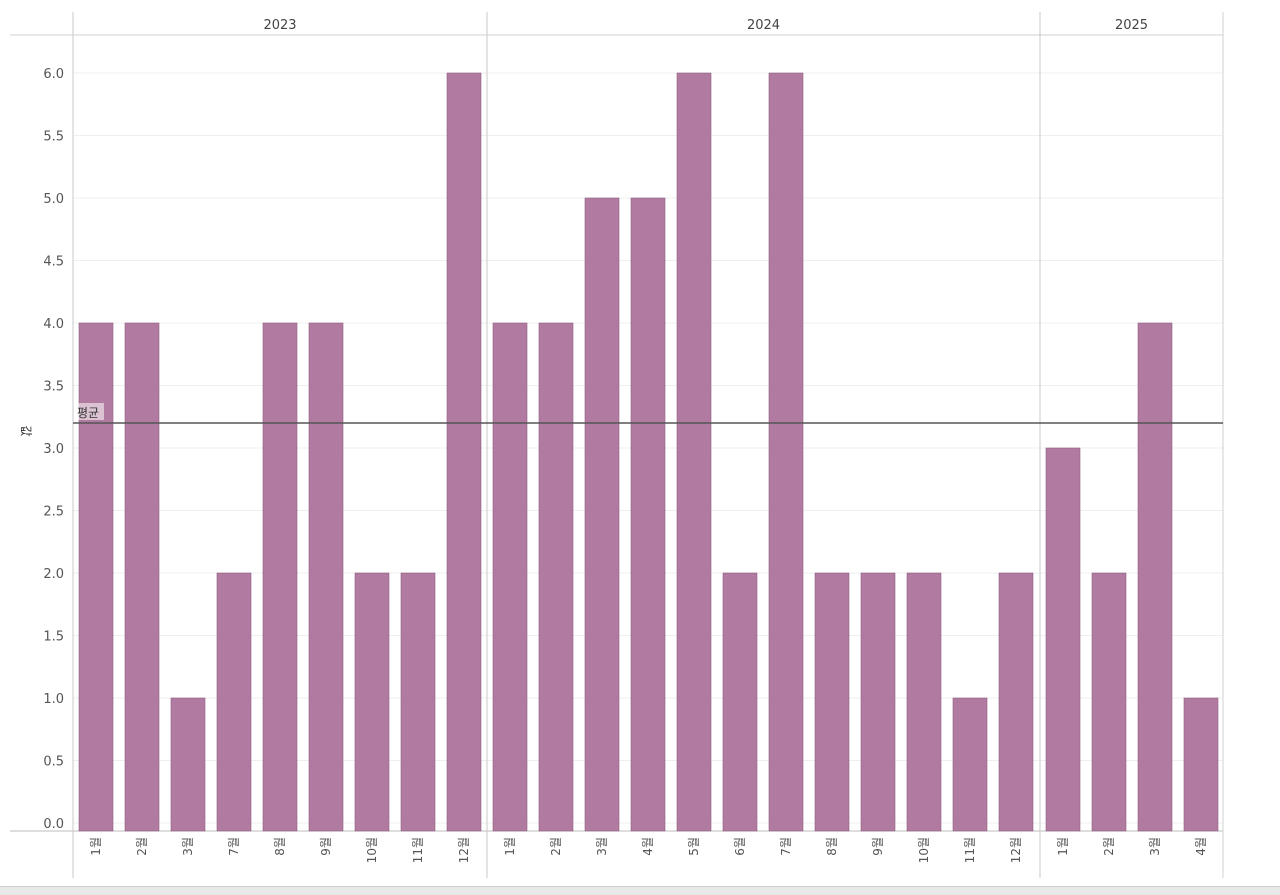  What do you see at coordinates (53, 387) in the screenshot?
I see `y-tick-label: 3.5` at bounding box center [53, 387].